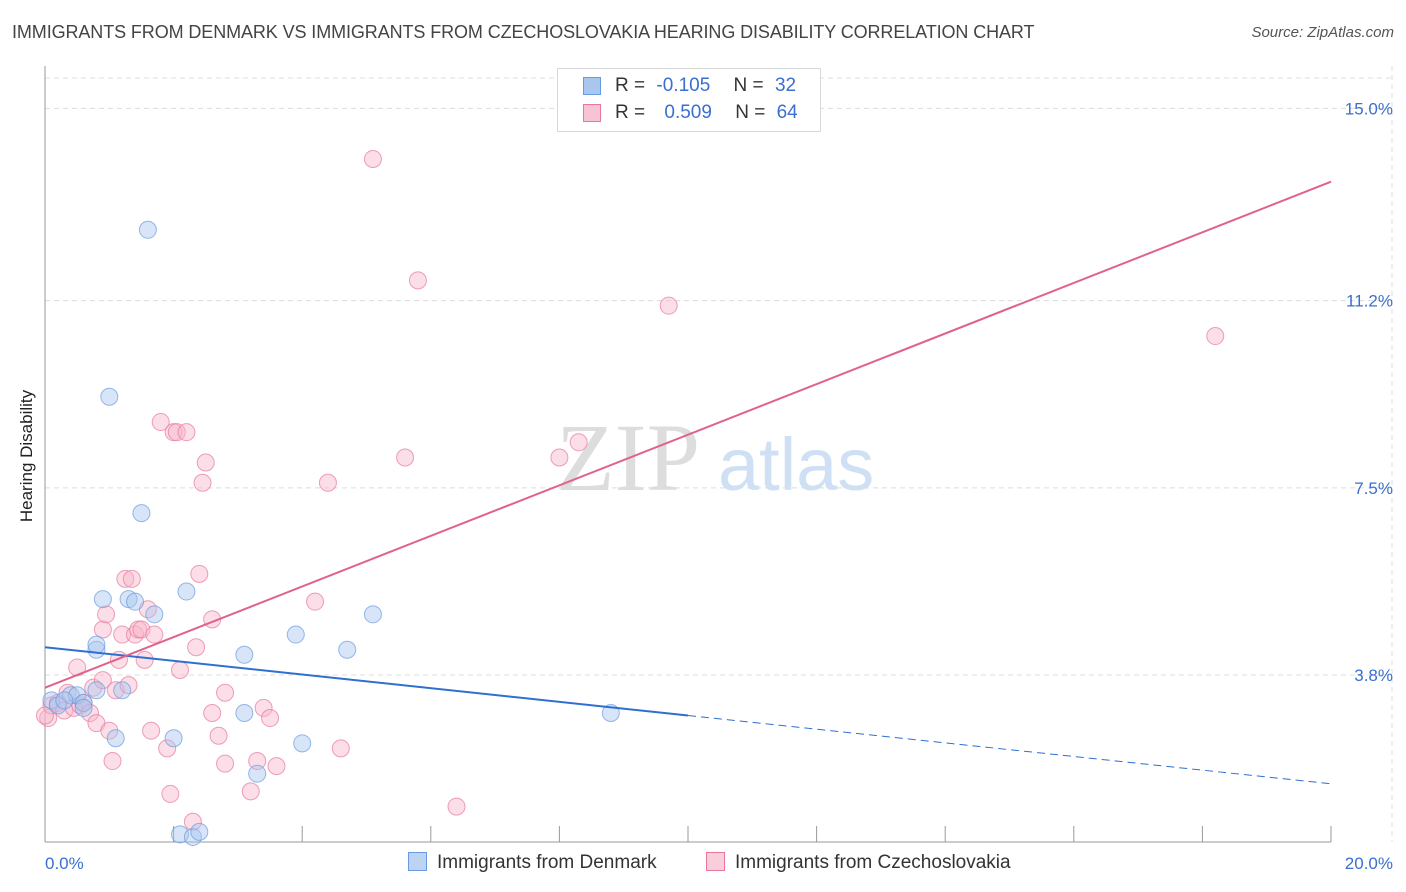  What do you see at coordinates (1009, 750) in the screenshot?
I see `trend-line-denmark-extension` at bounding box center [1009, 750].